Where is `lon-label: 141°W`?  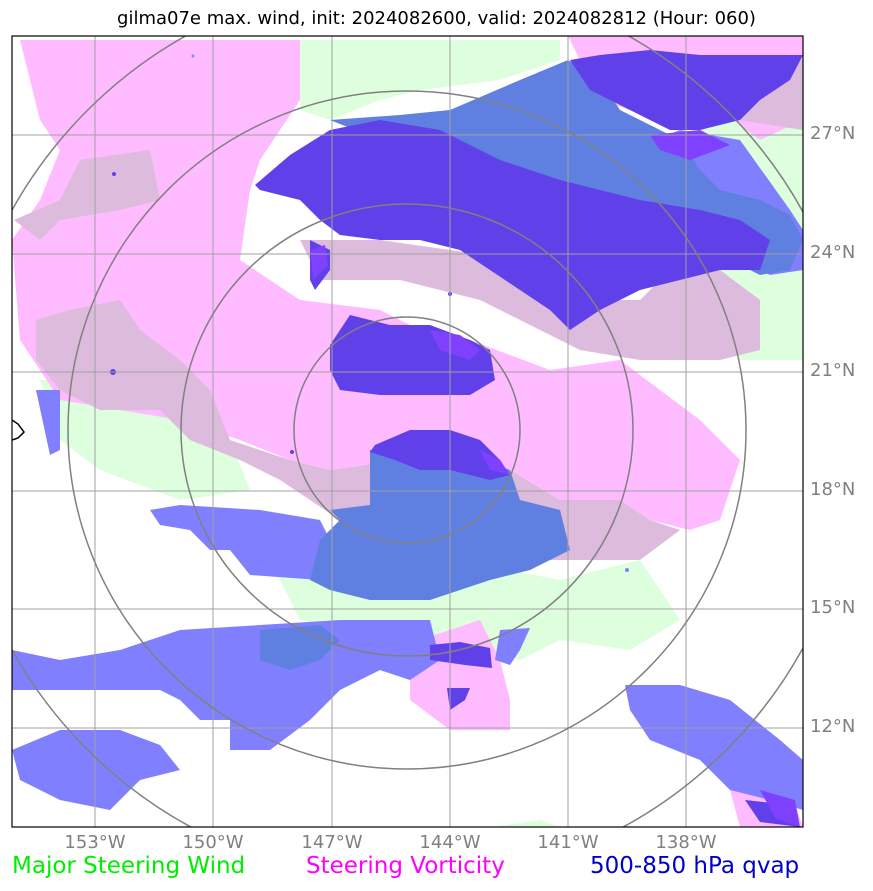 lon-label: 141°W is located at coordinates (568, 842).